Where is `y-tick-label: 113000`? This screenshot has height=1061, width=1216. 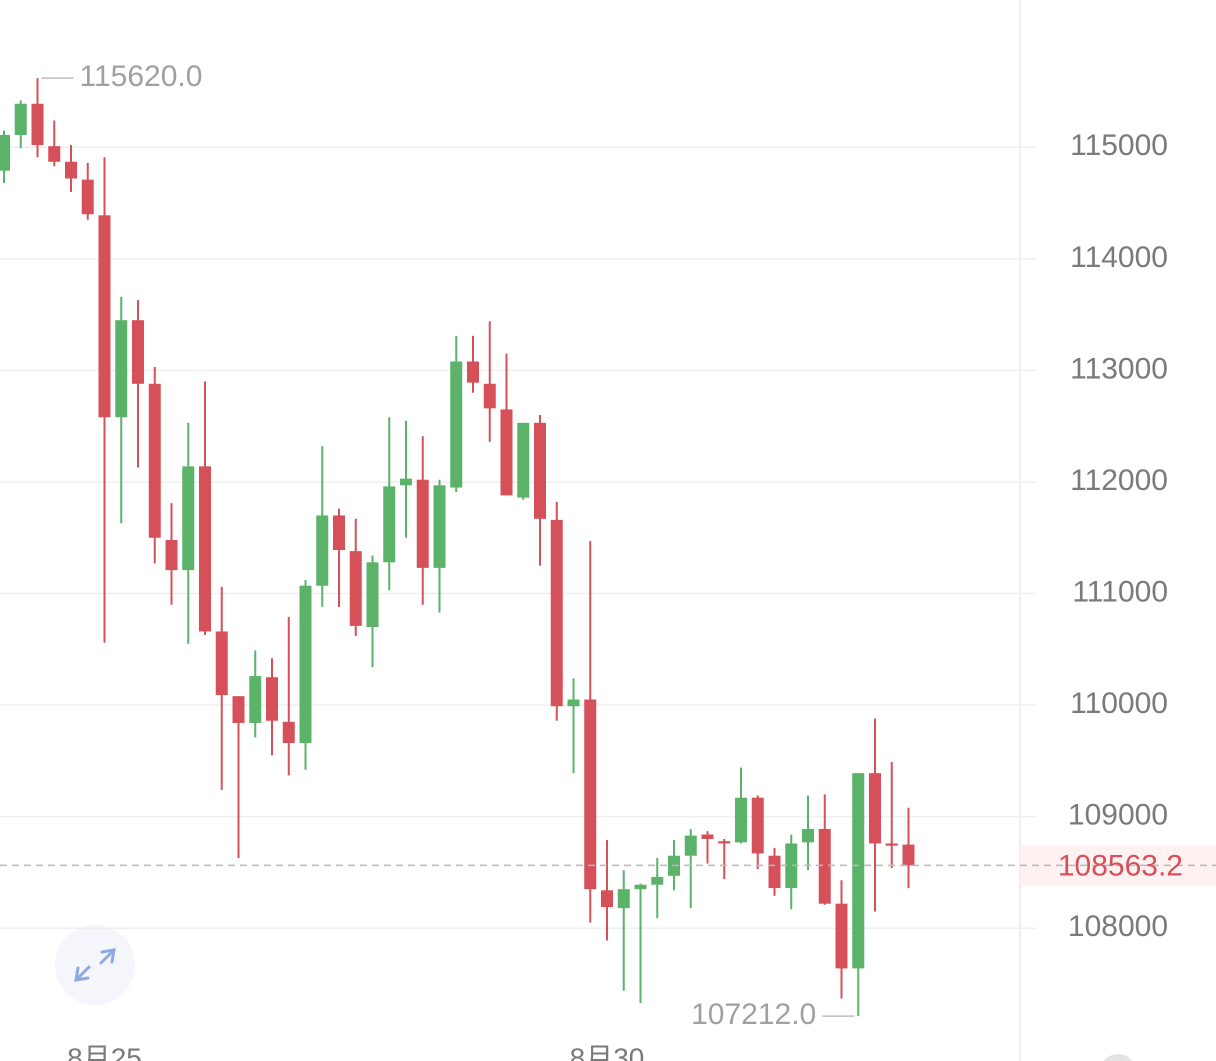
y-tick-label: 113000 is located at coordinates (1119, 368).